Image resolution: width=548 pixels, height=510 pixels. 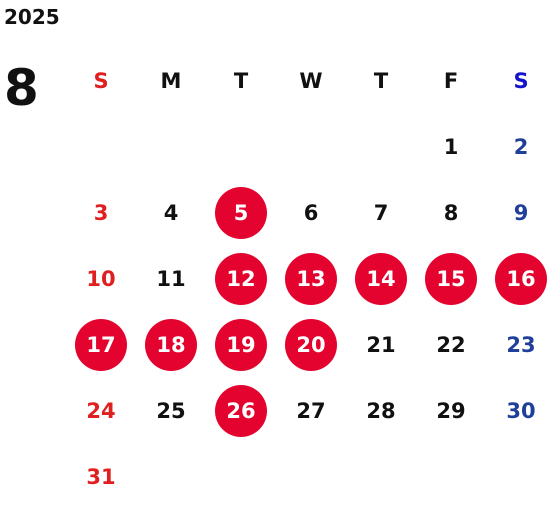 I want to click on day-number: 8, so click(x=451, y=212).